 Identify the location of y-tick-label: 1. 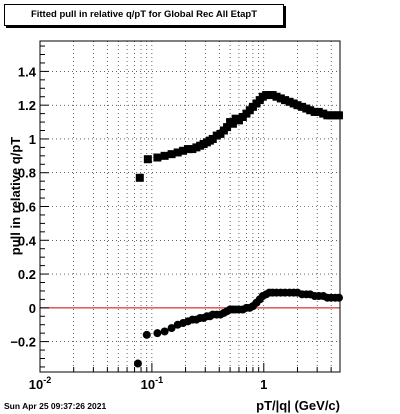
(32, 139).